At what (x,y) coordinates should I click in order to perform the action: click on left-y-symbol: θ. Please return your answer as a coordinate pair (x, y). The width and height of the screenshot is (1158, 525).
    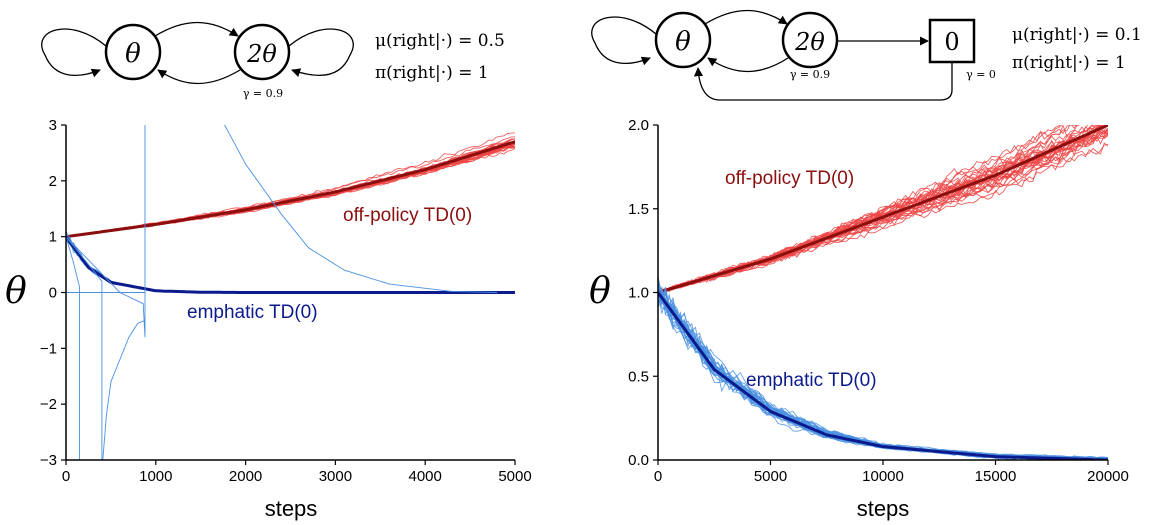
    Looking at the image, I should click on (16, 291).